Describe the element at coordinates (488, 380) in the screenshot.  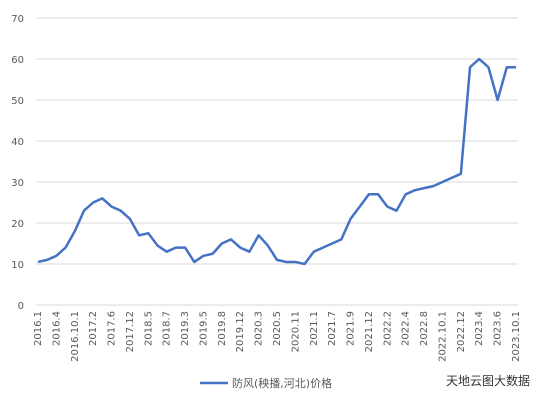
I see `watermark: 天地云图大数据` at that location.